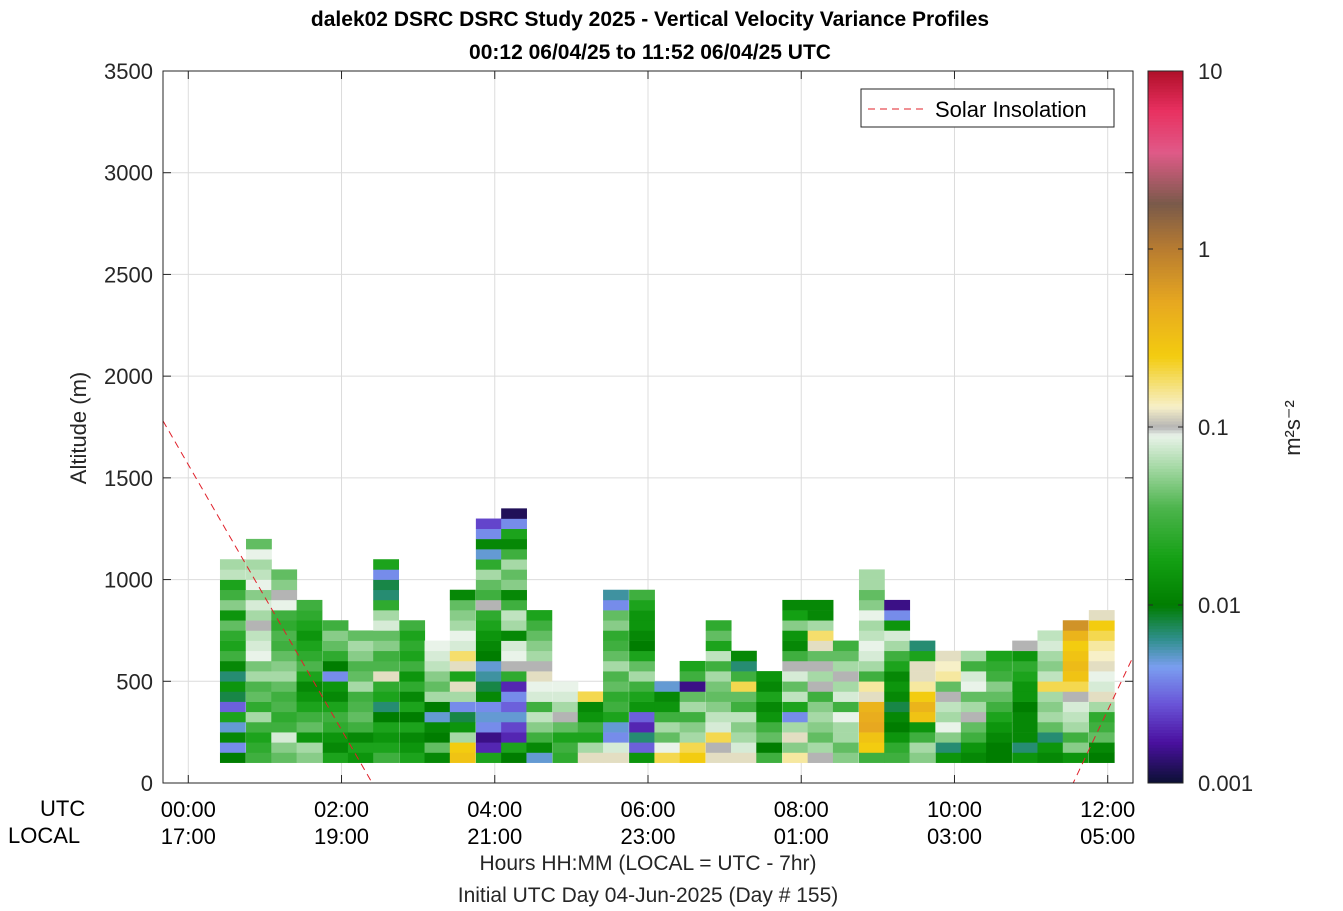 This screenshot has width=1343, height=911. Describe the element at coordinates (1225, 783) in the screenshot. I see `colorbar-tick-label: 0.001` at that location.